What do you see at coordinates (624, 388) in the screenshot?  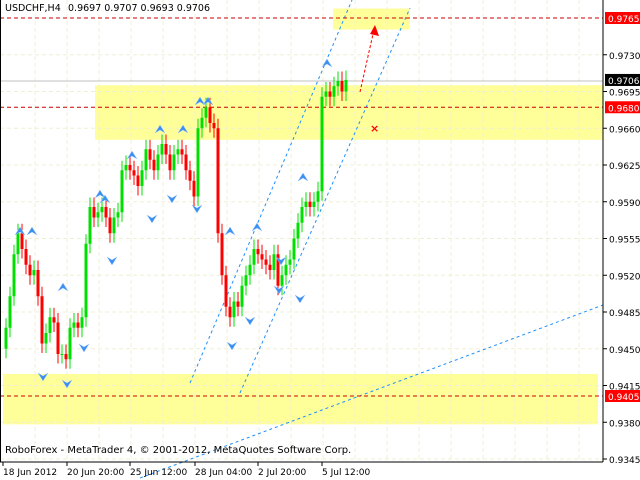 I see `price-tick-label: 0.9415` at bounding box center [624, 388].